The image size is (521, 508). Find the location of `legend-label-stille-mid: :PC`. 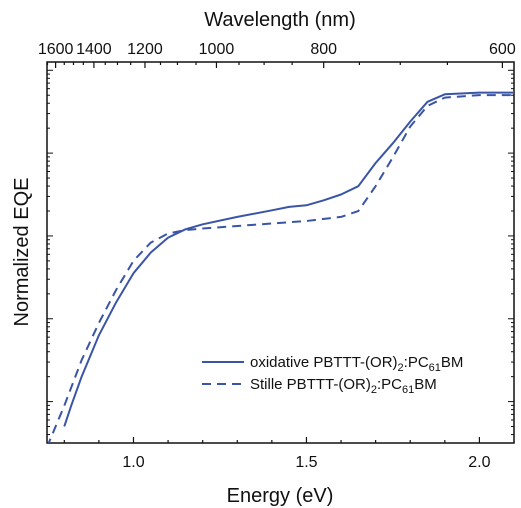

legend-label-stille-mid: :PC is located at coordinates (389, 384).